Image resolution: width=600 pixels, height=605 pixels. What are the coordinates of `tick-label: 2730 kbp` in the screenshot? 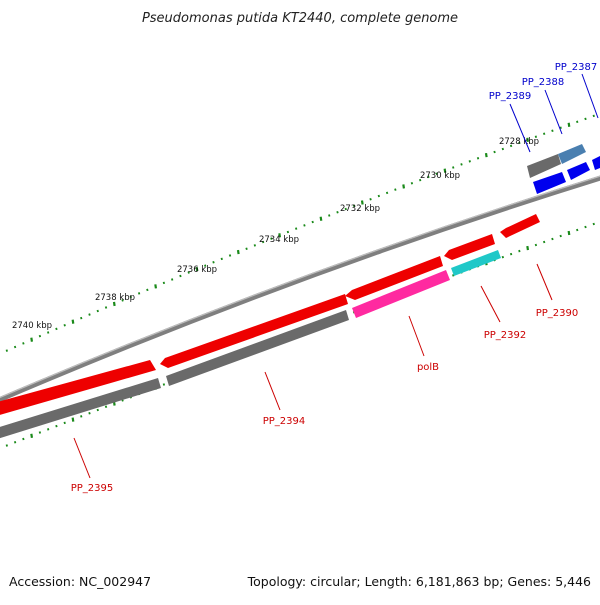 It's located at (440, 176).